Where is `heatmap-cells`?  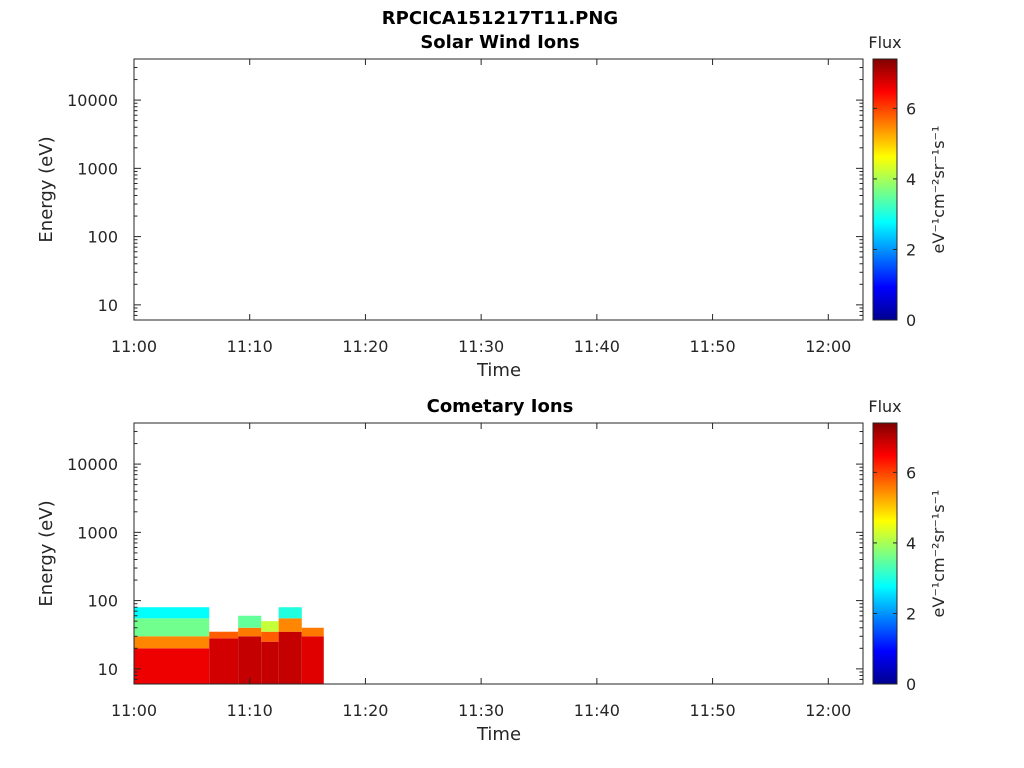 heatmap-cells is located at coordinates (229, 645).